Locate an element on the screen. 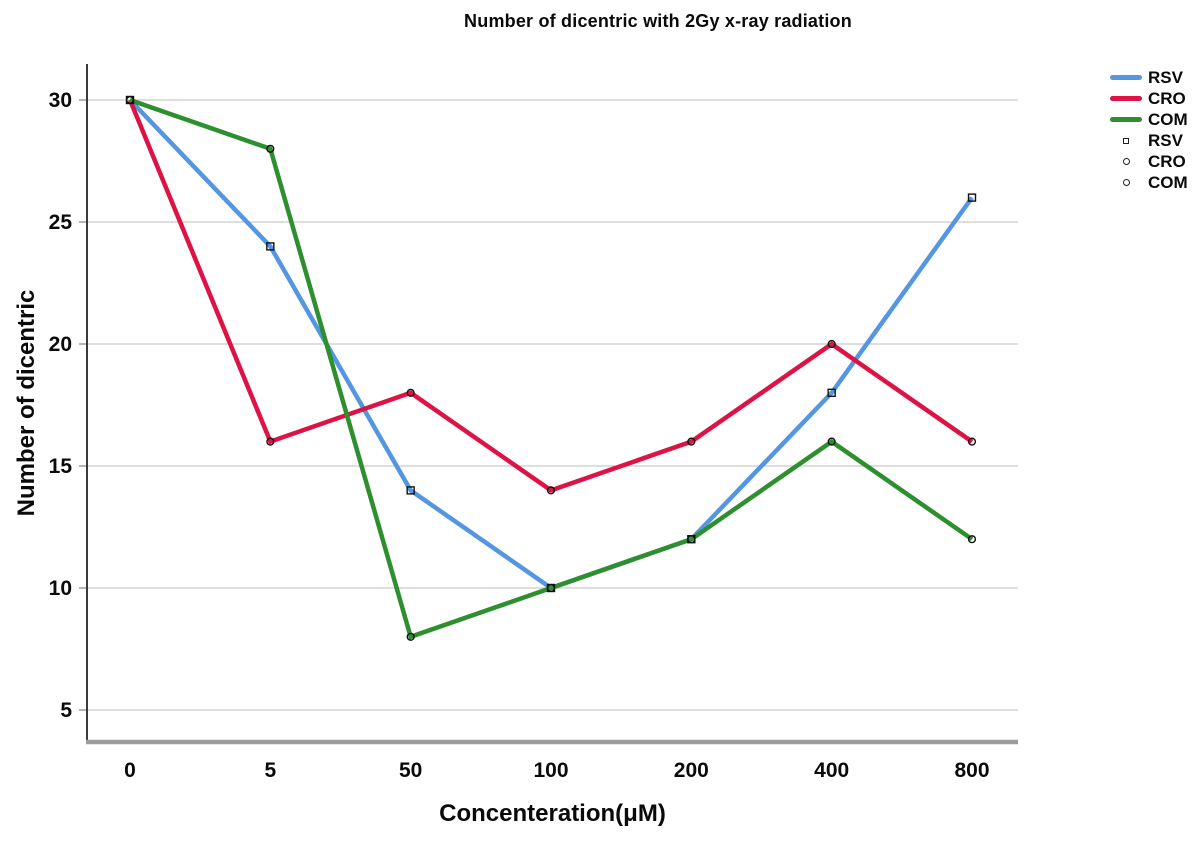 The image size is (1200, 842). legend-marker-entry-cro: CRO is located at coordinates (1149, 161).